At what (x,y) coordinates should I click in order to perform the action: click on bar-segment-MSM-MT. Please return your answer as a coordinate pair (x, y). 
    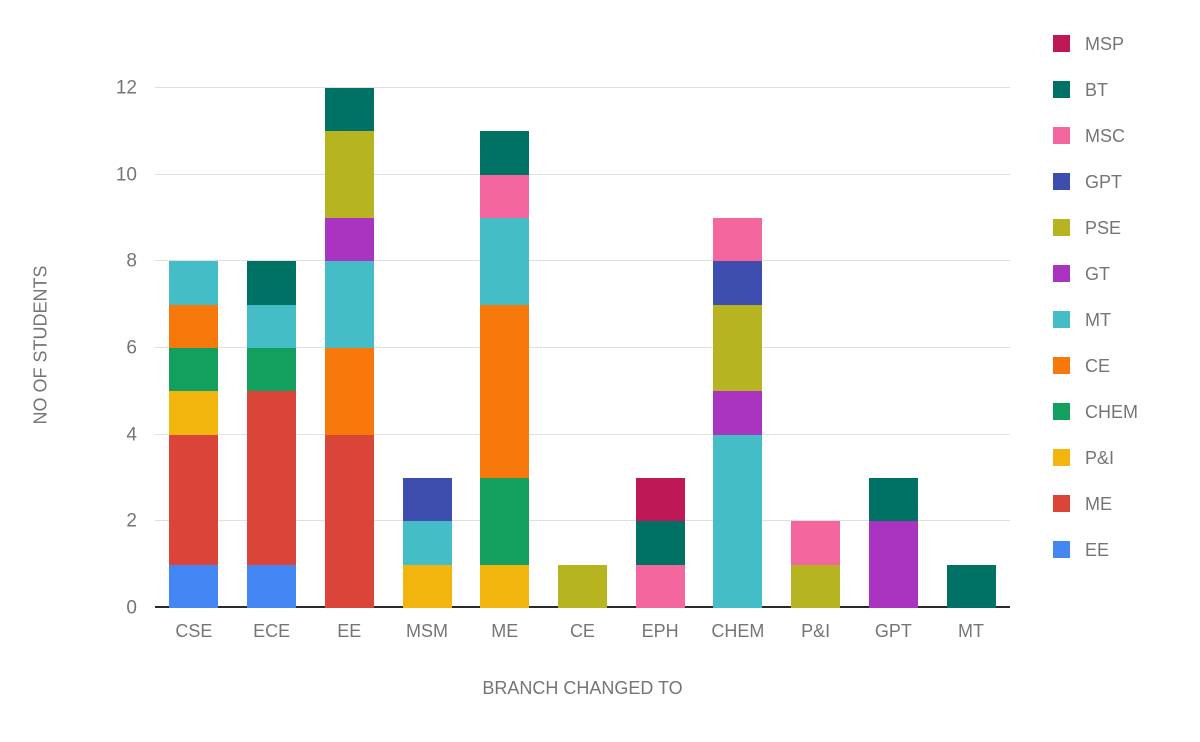
    Looking at the image, I should click on (427, 543).